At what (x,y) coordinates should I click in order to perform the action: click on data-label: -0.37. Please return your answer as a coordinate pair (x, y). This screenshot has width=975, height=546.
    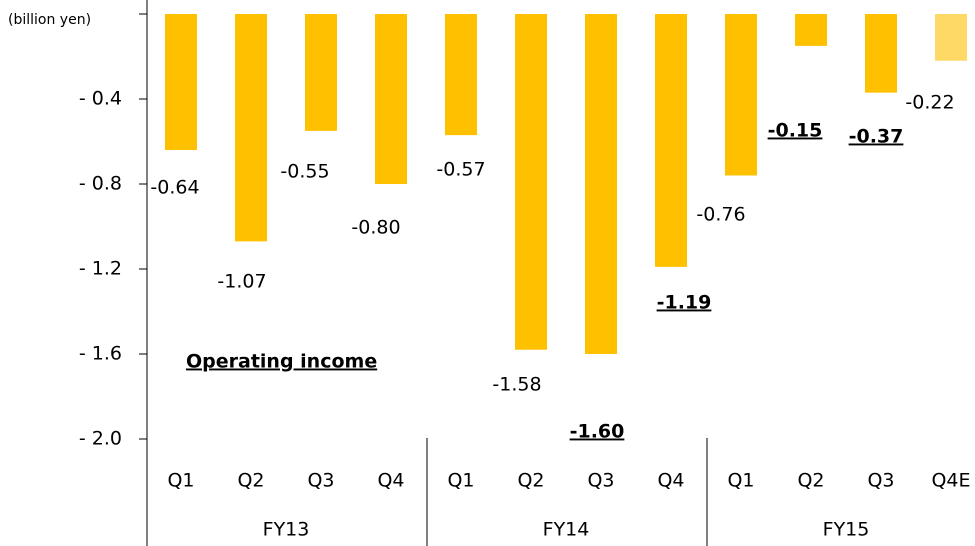
    Looking at the image, I should click on (876, 137).